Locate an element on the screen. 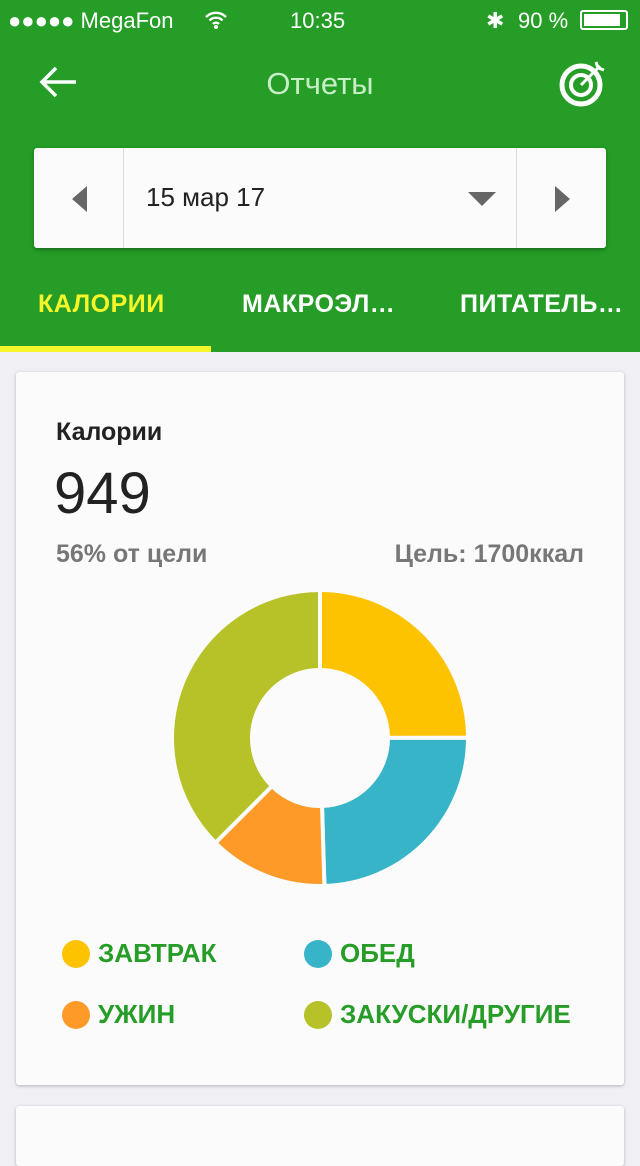 This screenshot has width=640, height=1166. carrier: ●●●●● MegaFon is located at coordinates (91, 20).